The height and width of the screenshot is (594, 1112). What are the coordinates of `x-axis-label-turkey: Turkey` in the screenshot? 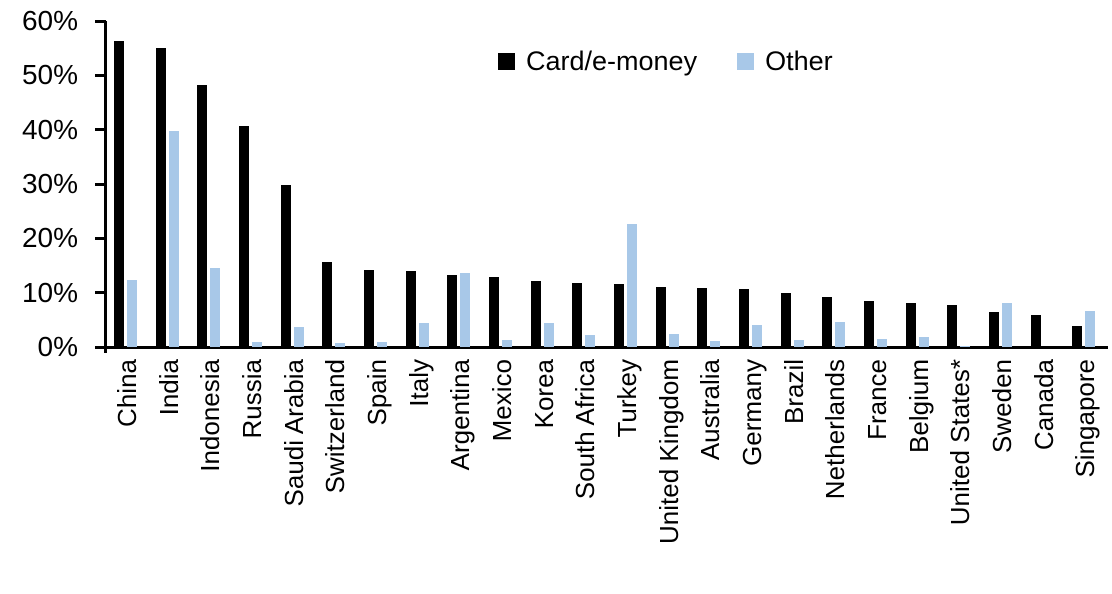 It's located at (627, 398).